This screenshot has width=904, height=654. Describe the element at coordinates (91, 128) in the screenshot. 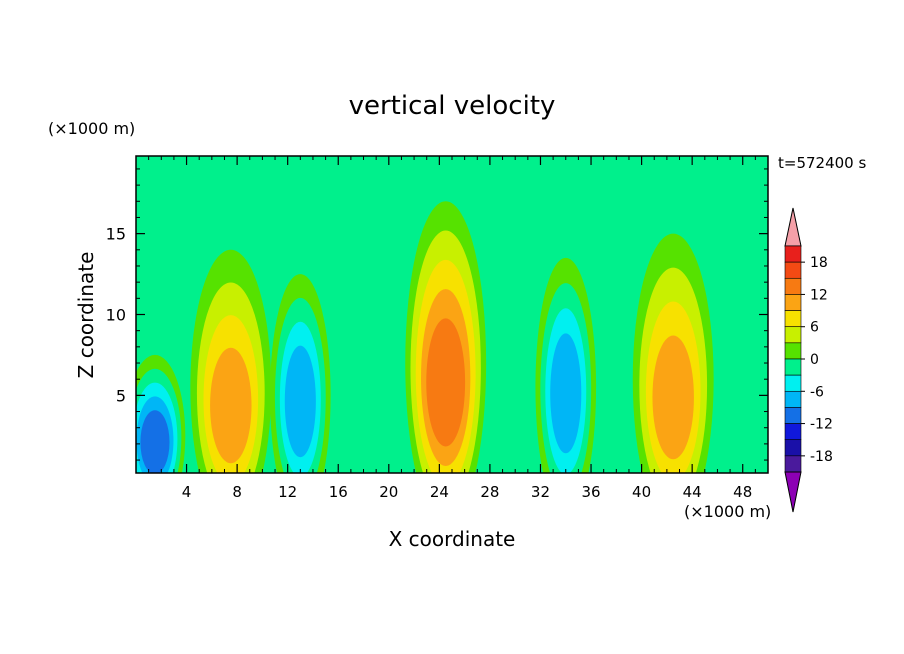

I see `y-unit-label: (×1000 m)` at that location.